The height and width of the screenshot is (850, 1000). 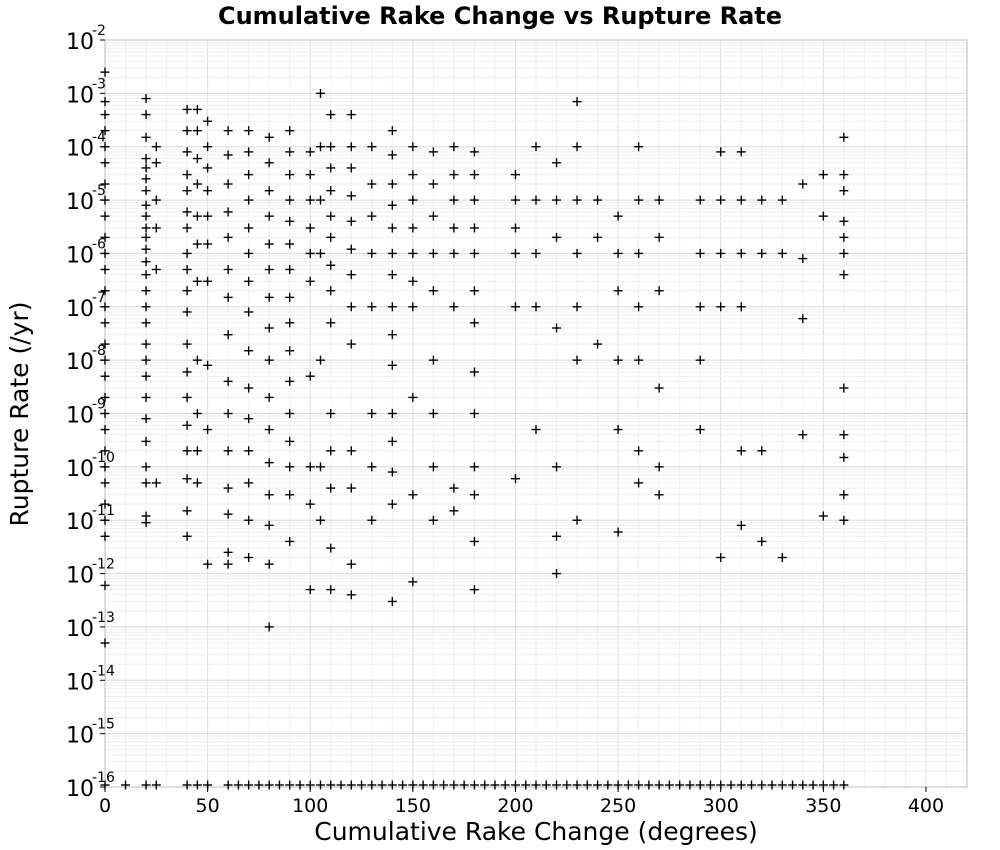 I want to click on x-tick-label: 350, so click(x=823, y=806).